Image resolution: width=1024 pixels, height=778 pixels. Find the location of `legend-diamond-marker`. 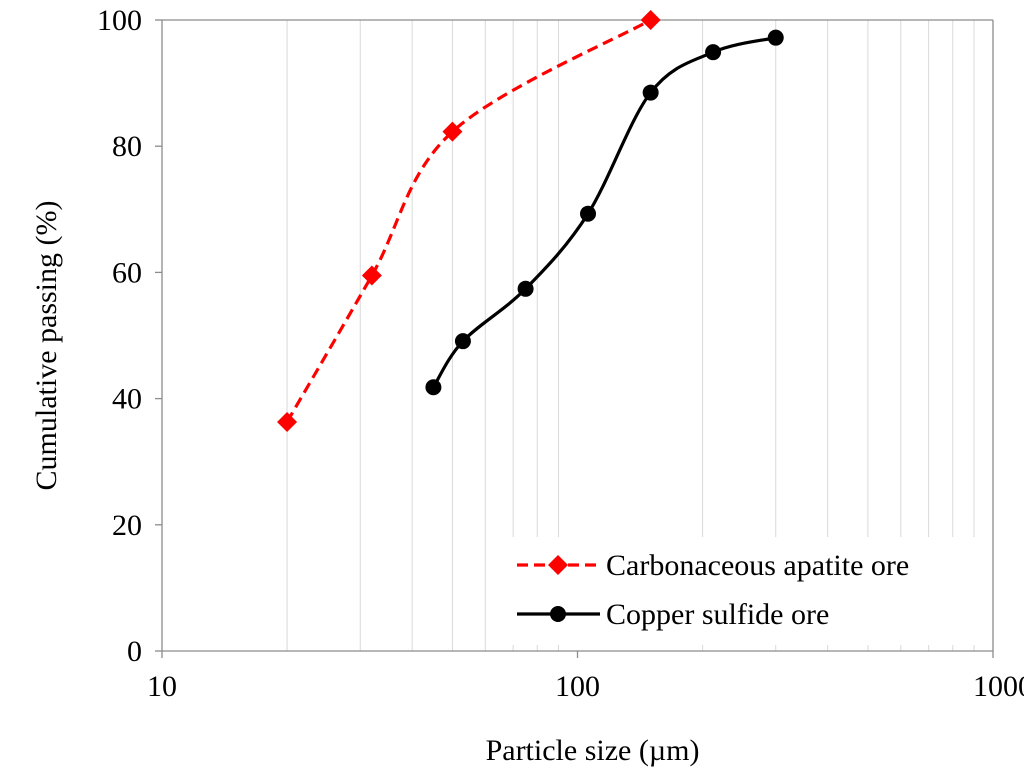

legend-diamond-marker is located at coordinates (558, 565).